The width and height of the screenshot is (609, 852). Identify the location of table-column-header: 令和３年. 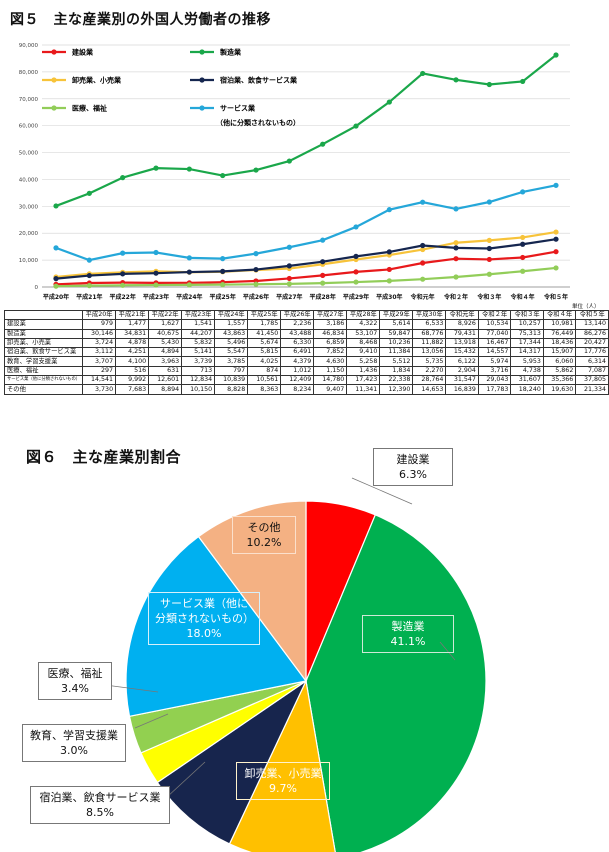
(527, 315).